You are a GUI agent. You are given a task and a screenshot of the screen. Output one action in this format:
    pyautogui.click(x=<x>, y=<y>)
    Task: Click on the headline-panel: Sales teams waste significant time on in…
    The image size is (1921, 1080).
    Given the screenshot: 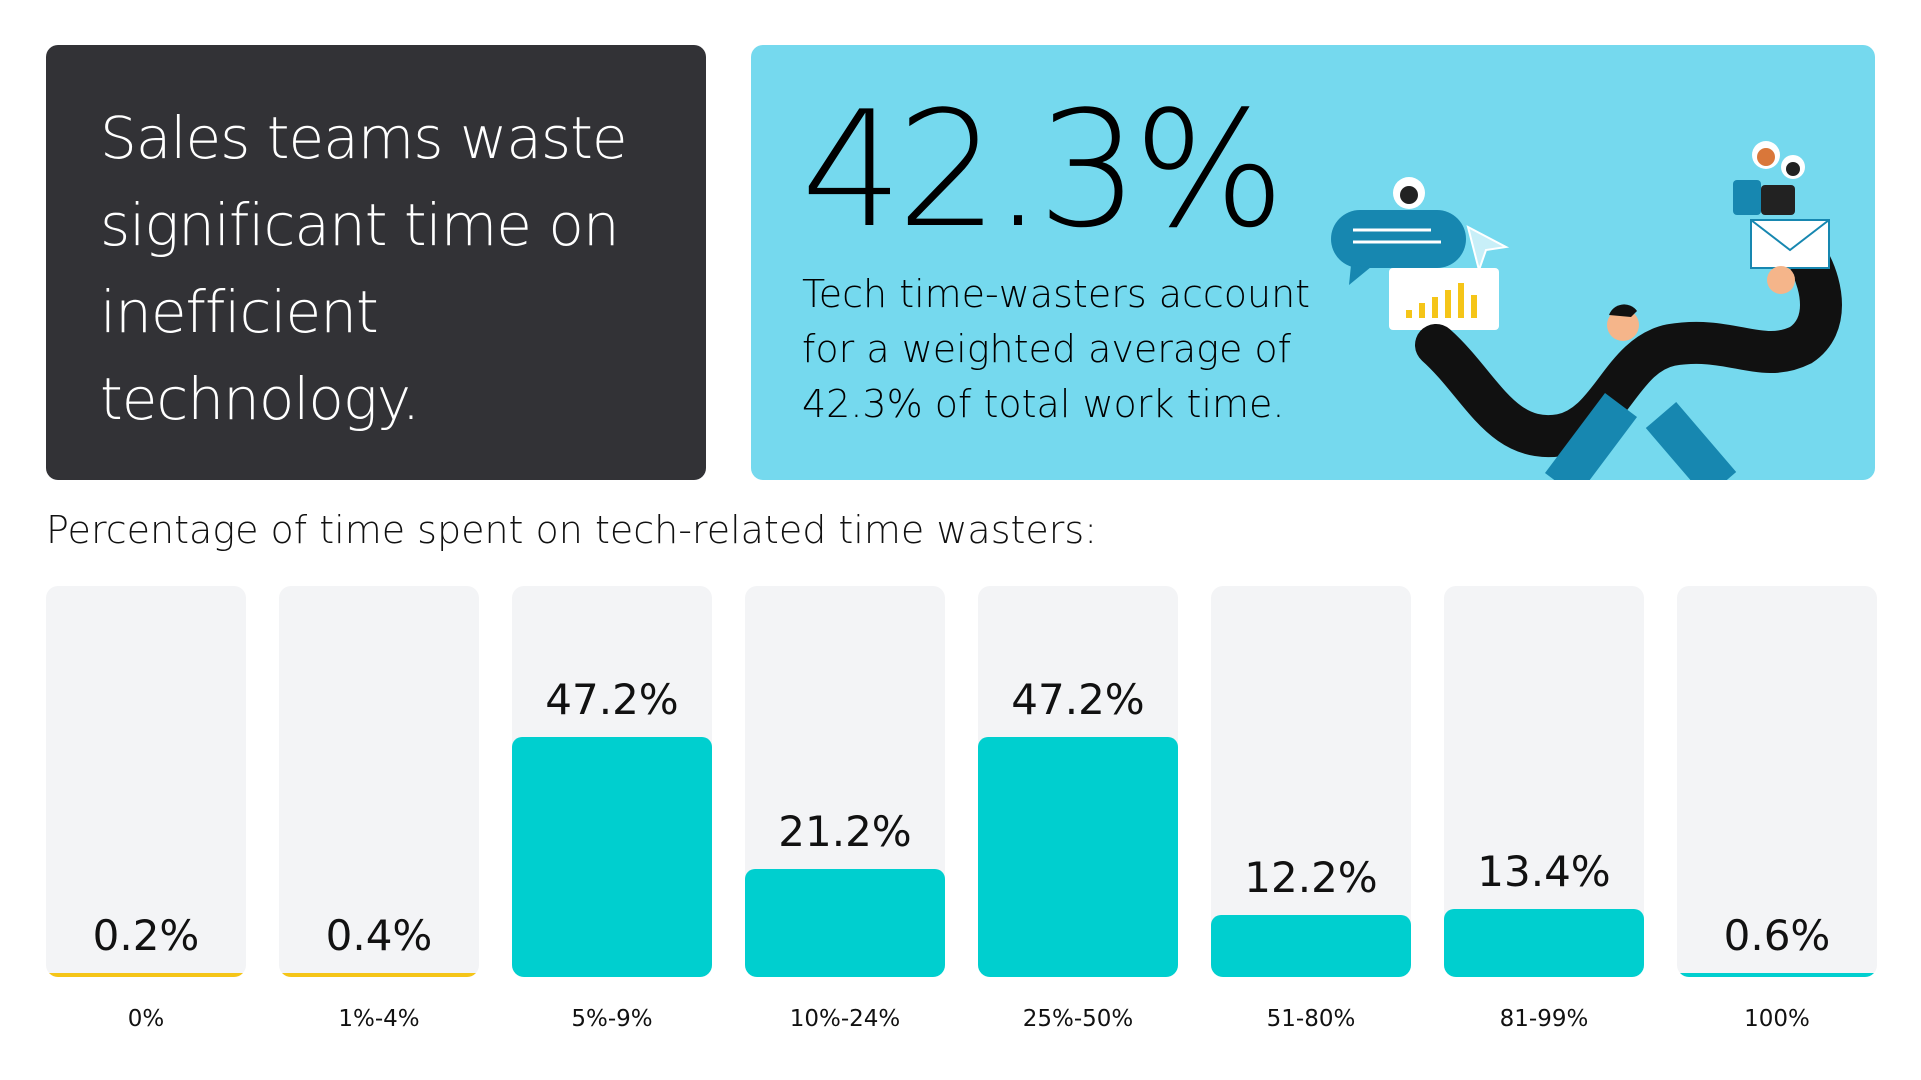 What is the action you would take?
    pyautogui.click(x=376, y=262)
    